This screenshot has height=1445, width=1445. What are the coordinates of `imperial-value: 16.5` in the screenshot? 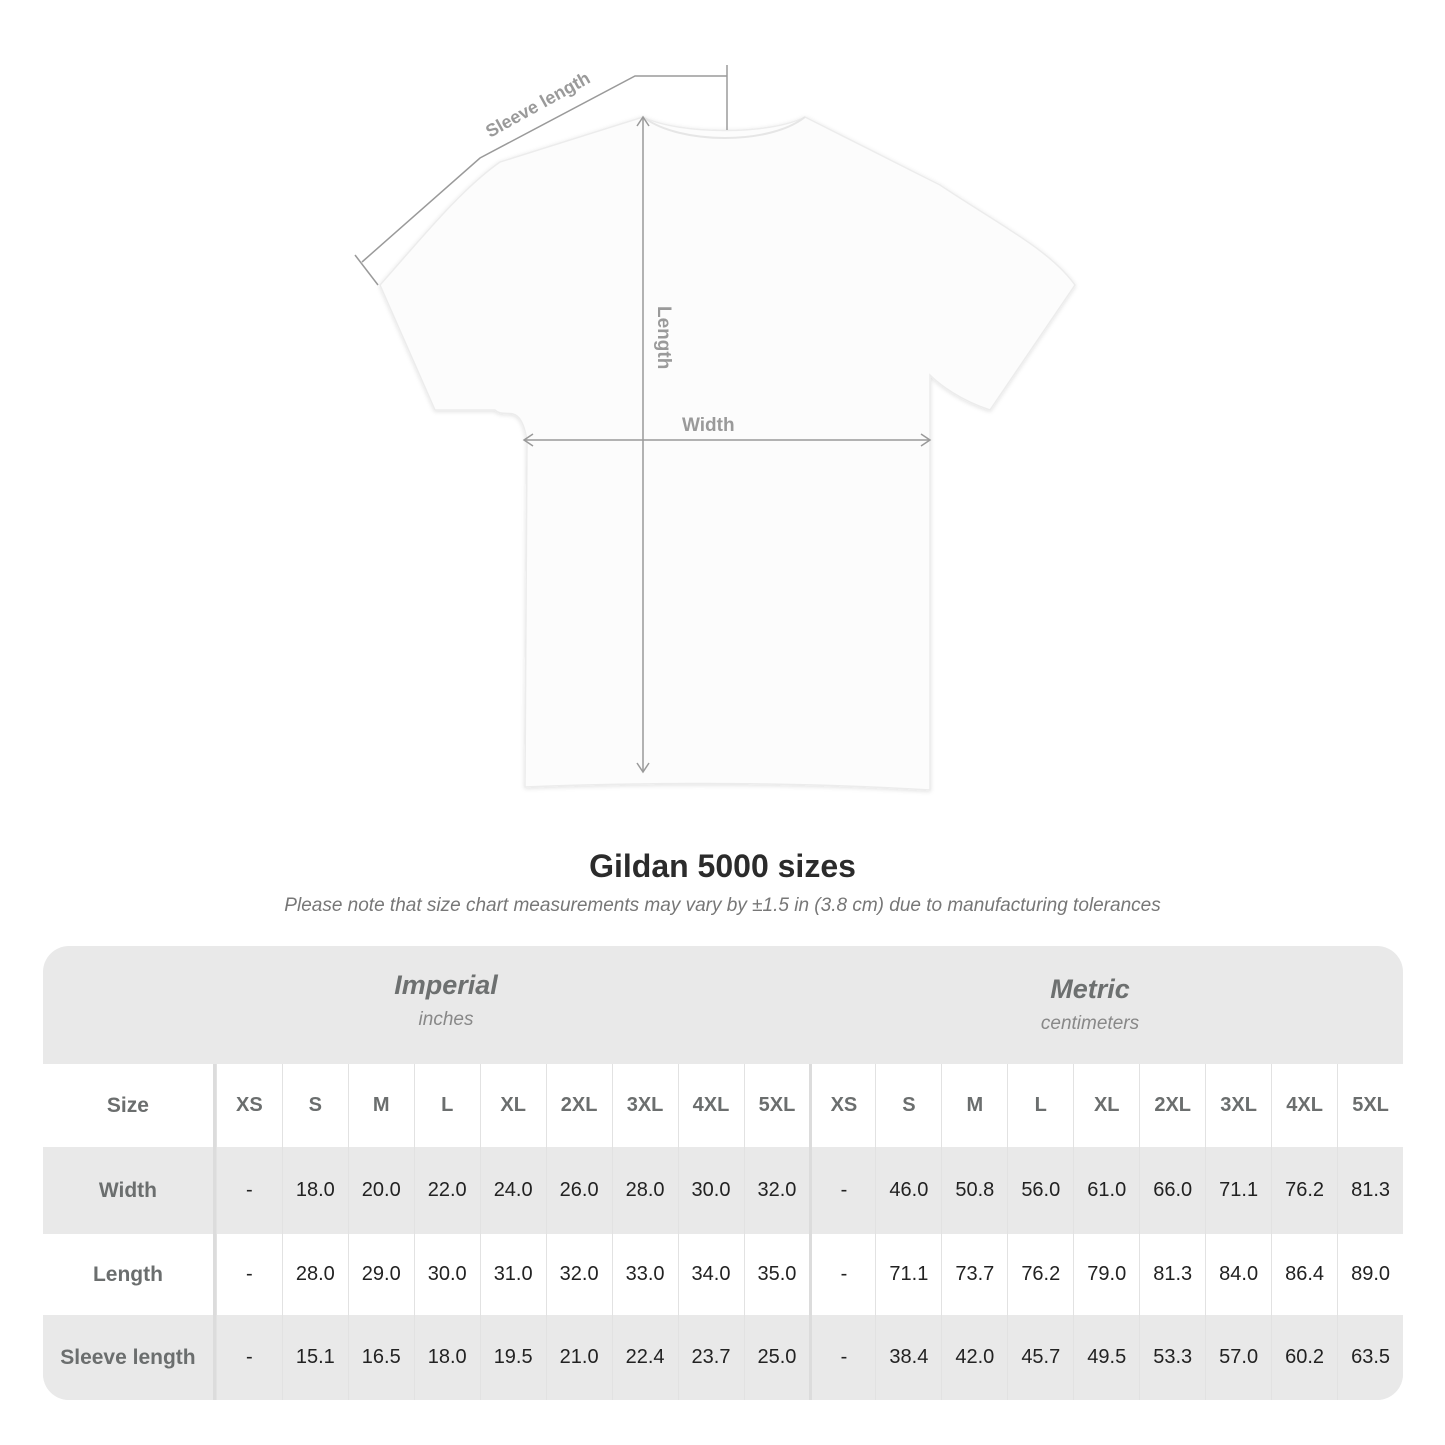 It's located at (380, 1357).